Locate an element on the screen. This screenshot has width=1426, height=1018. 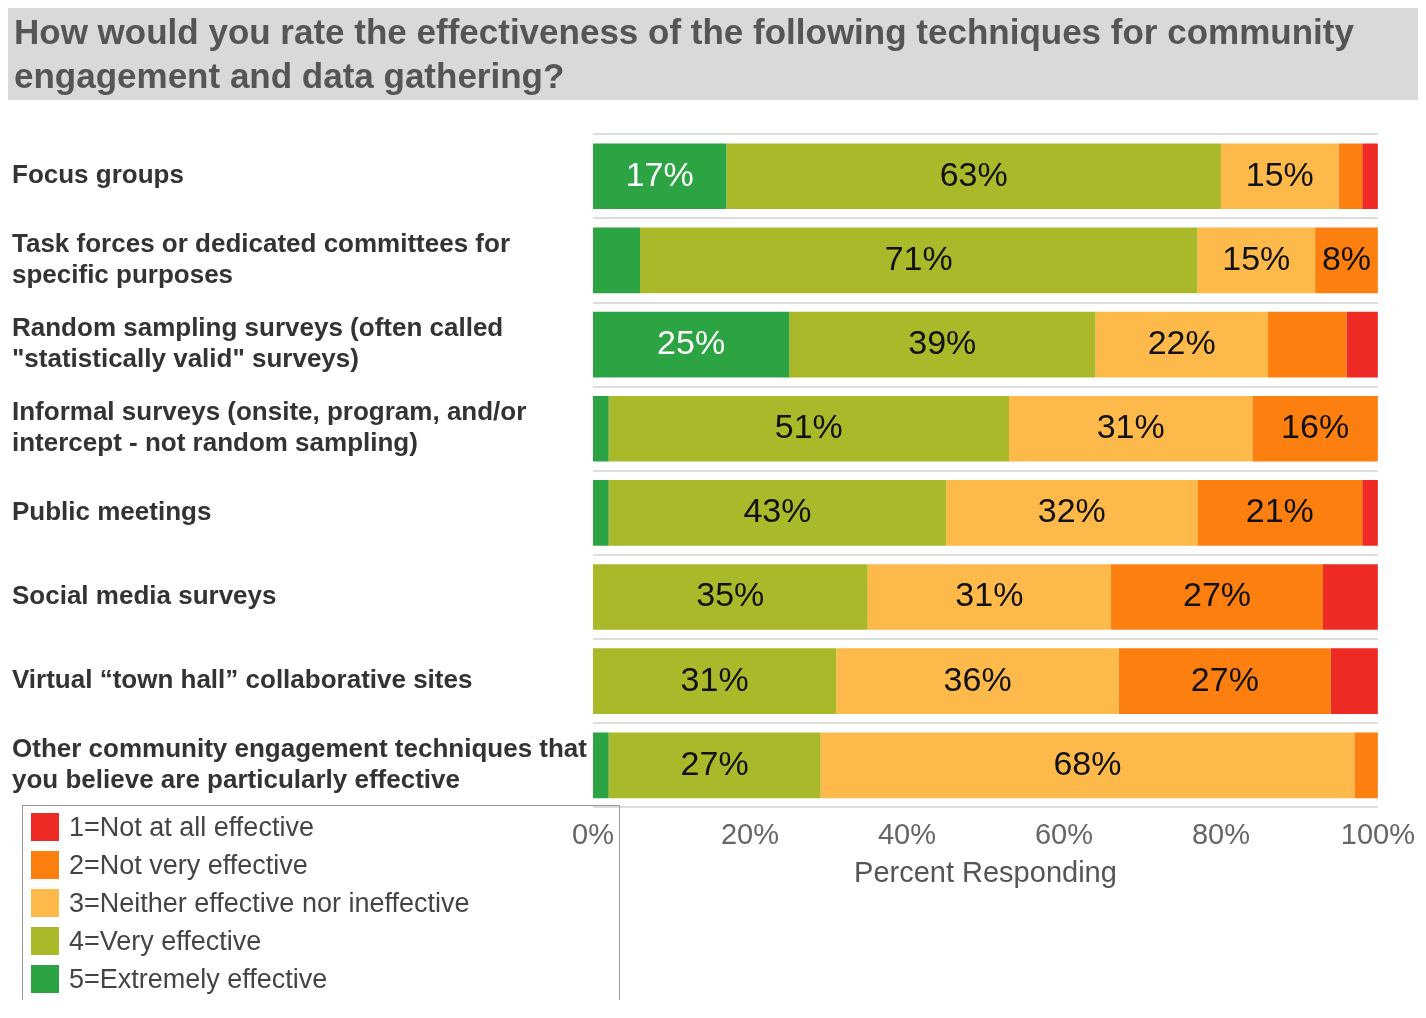
data-label: 8% is located at coordinates (1346, 257).